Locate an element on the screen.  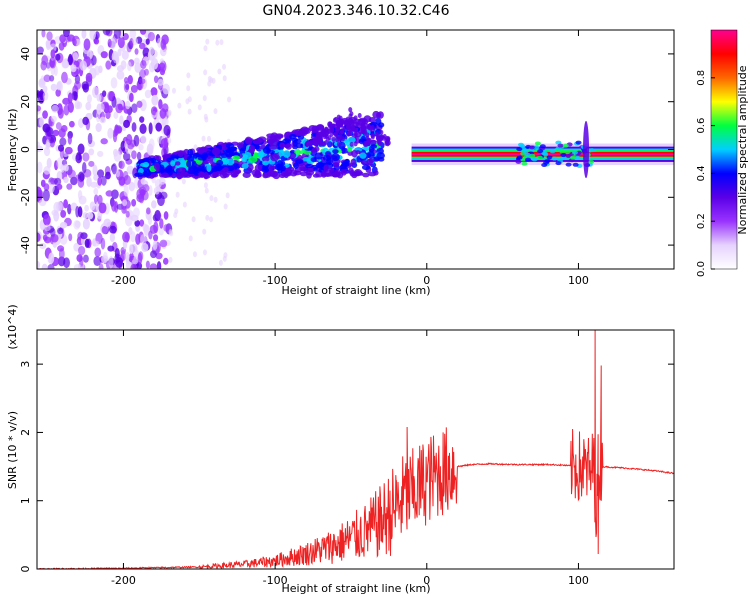
snr-y-label: SNR (10 * v/v) is located at coordinates (12, 450).